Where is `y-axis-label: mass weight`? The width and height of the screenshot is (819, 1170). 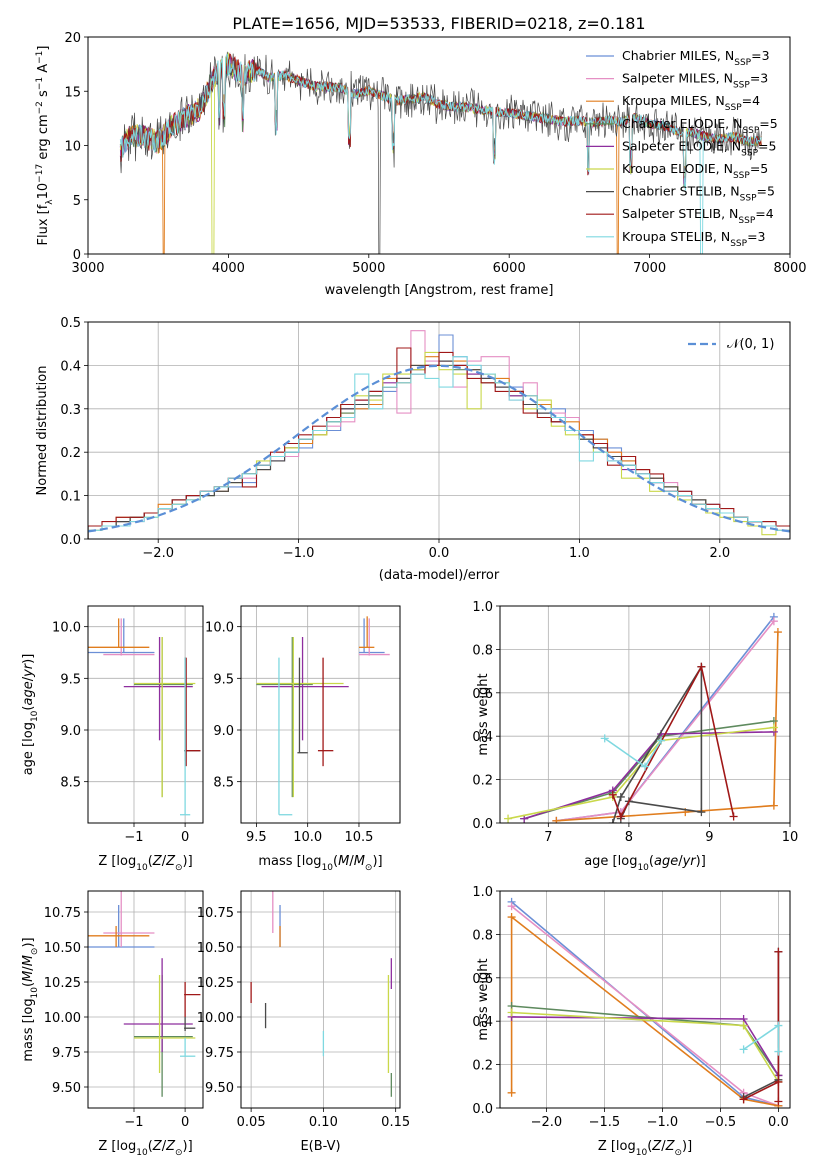
y-axis-label: mass weight is located at coordinates (483, 714).